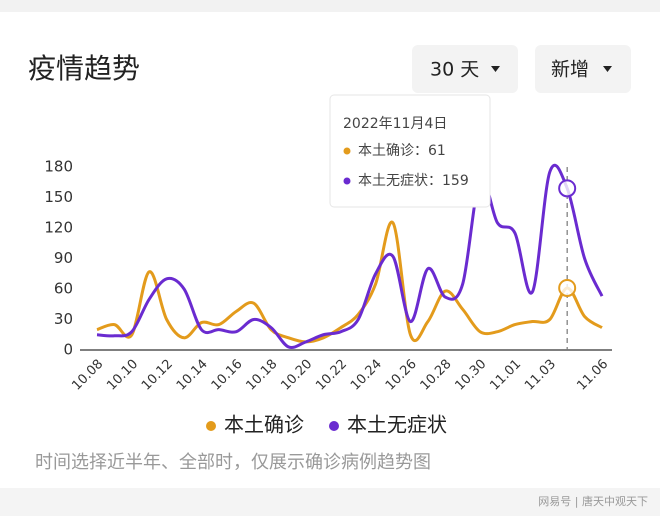  Describe the element at coordinates (63, 258) in the screenshot. I see `y-tick-label: 90` at that location.